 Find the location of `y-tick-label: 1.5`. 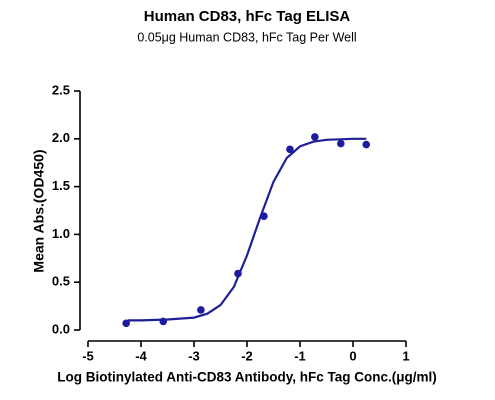

y-tick-label: 1.5 is located at coordinates (61, 185).